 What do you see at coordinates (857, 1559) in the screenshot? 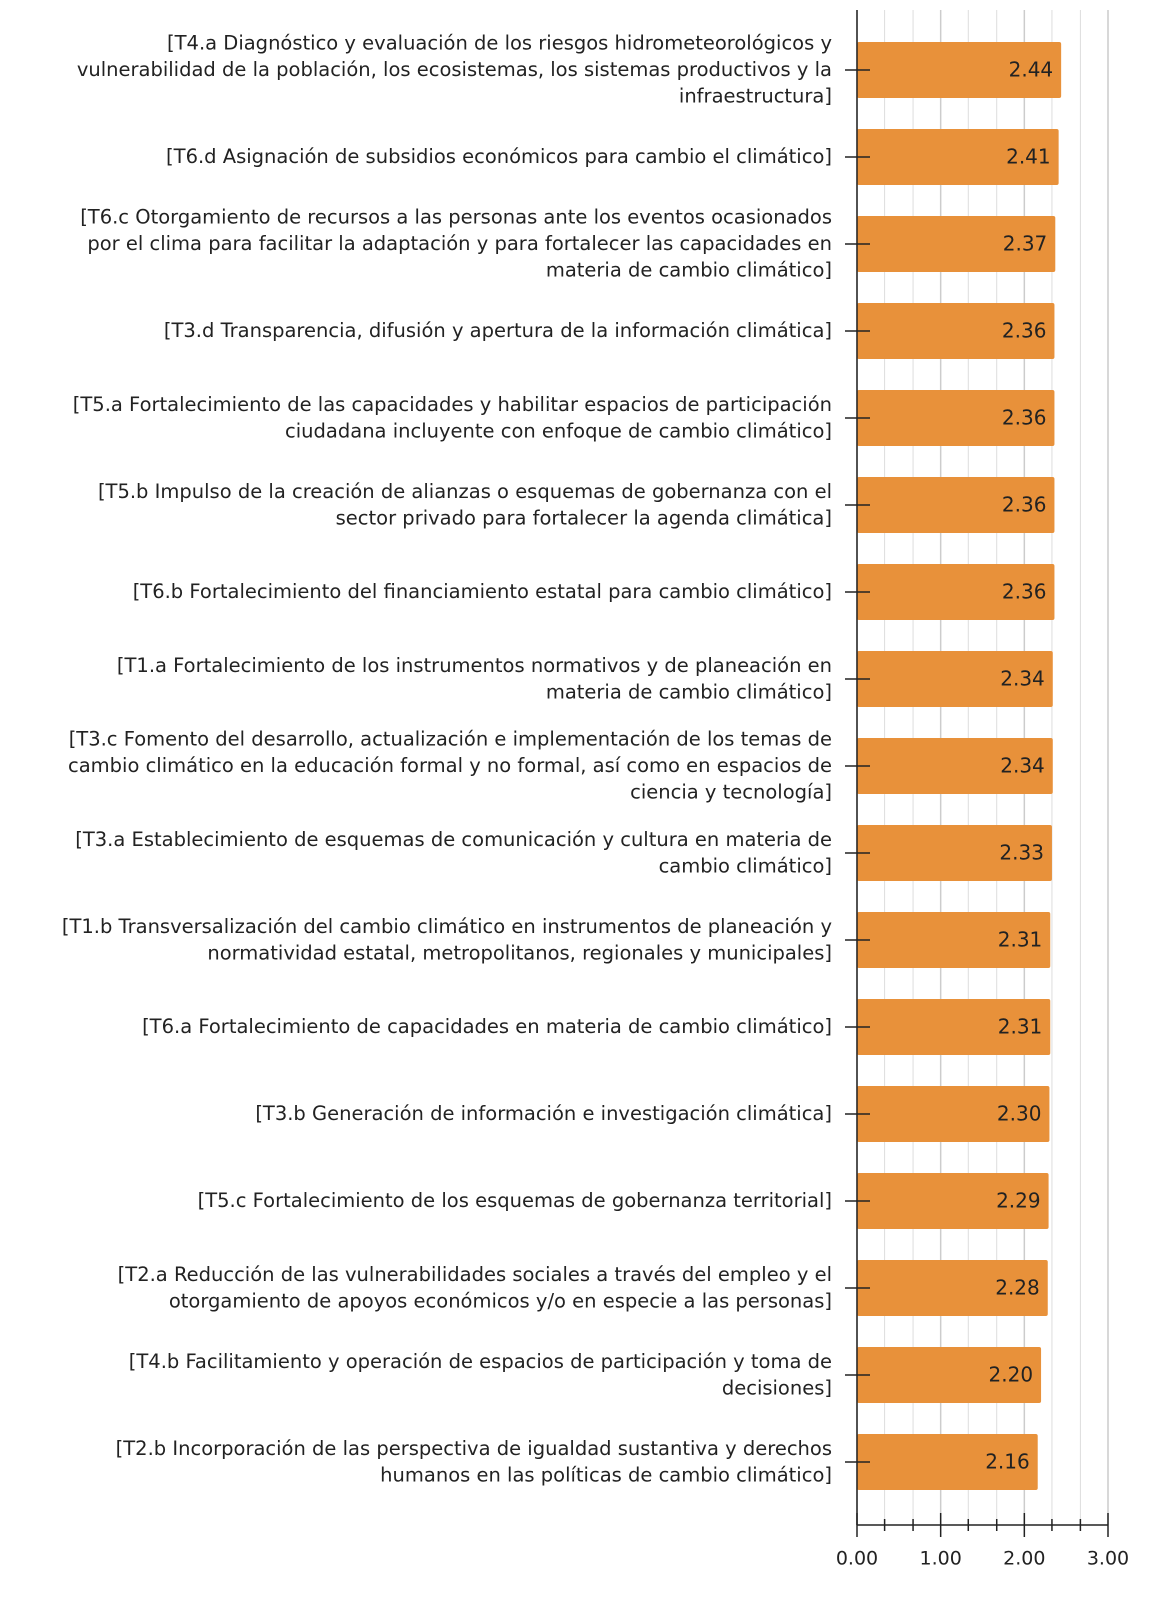
I see `x-tick-label: 0.00` at bounding box center [857, 1559].